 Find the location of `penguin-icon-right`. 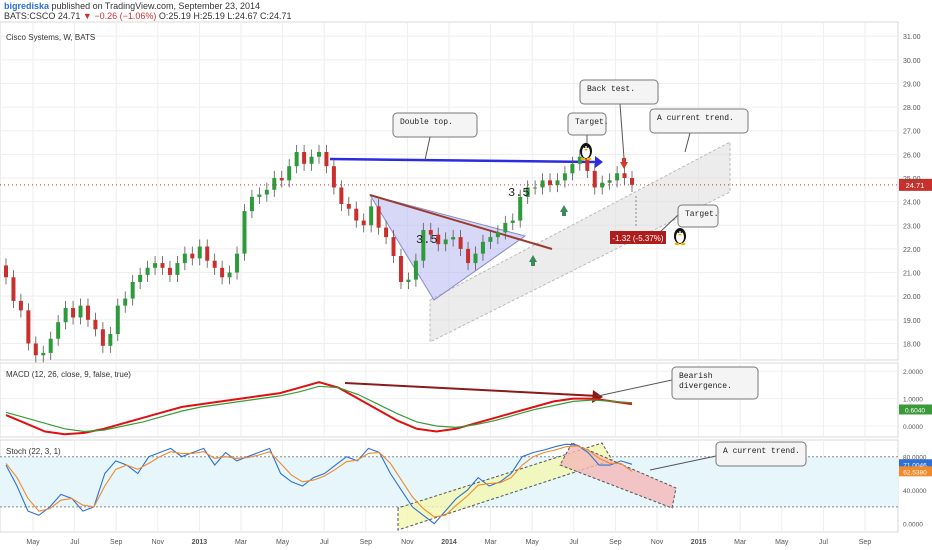

penguin-icon-right is located at coordinates (680, 237).